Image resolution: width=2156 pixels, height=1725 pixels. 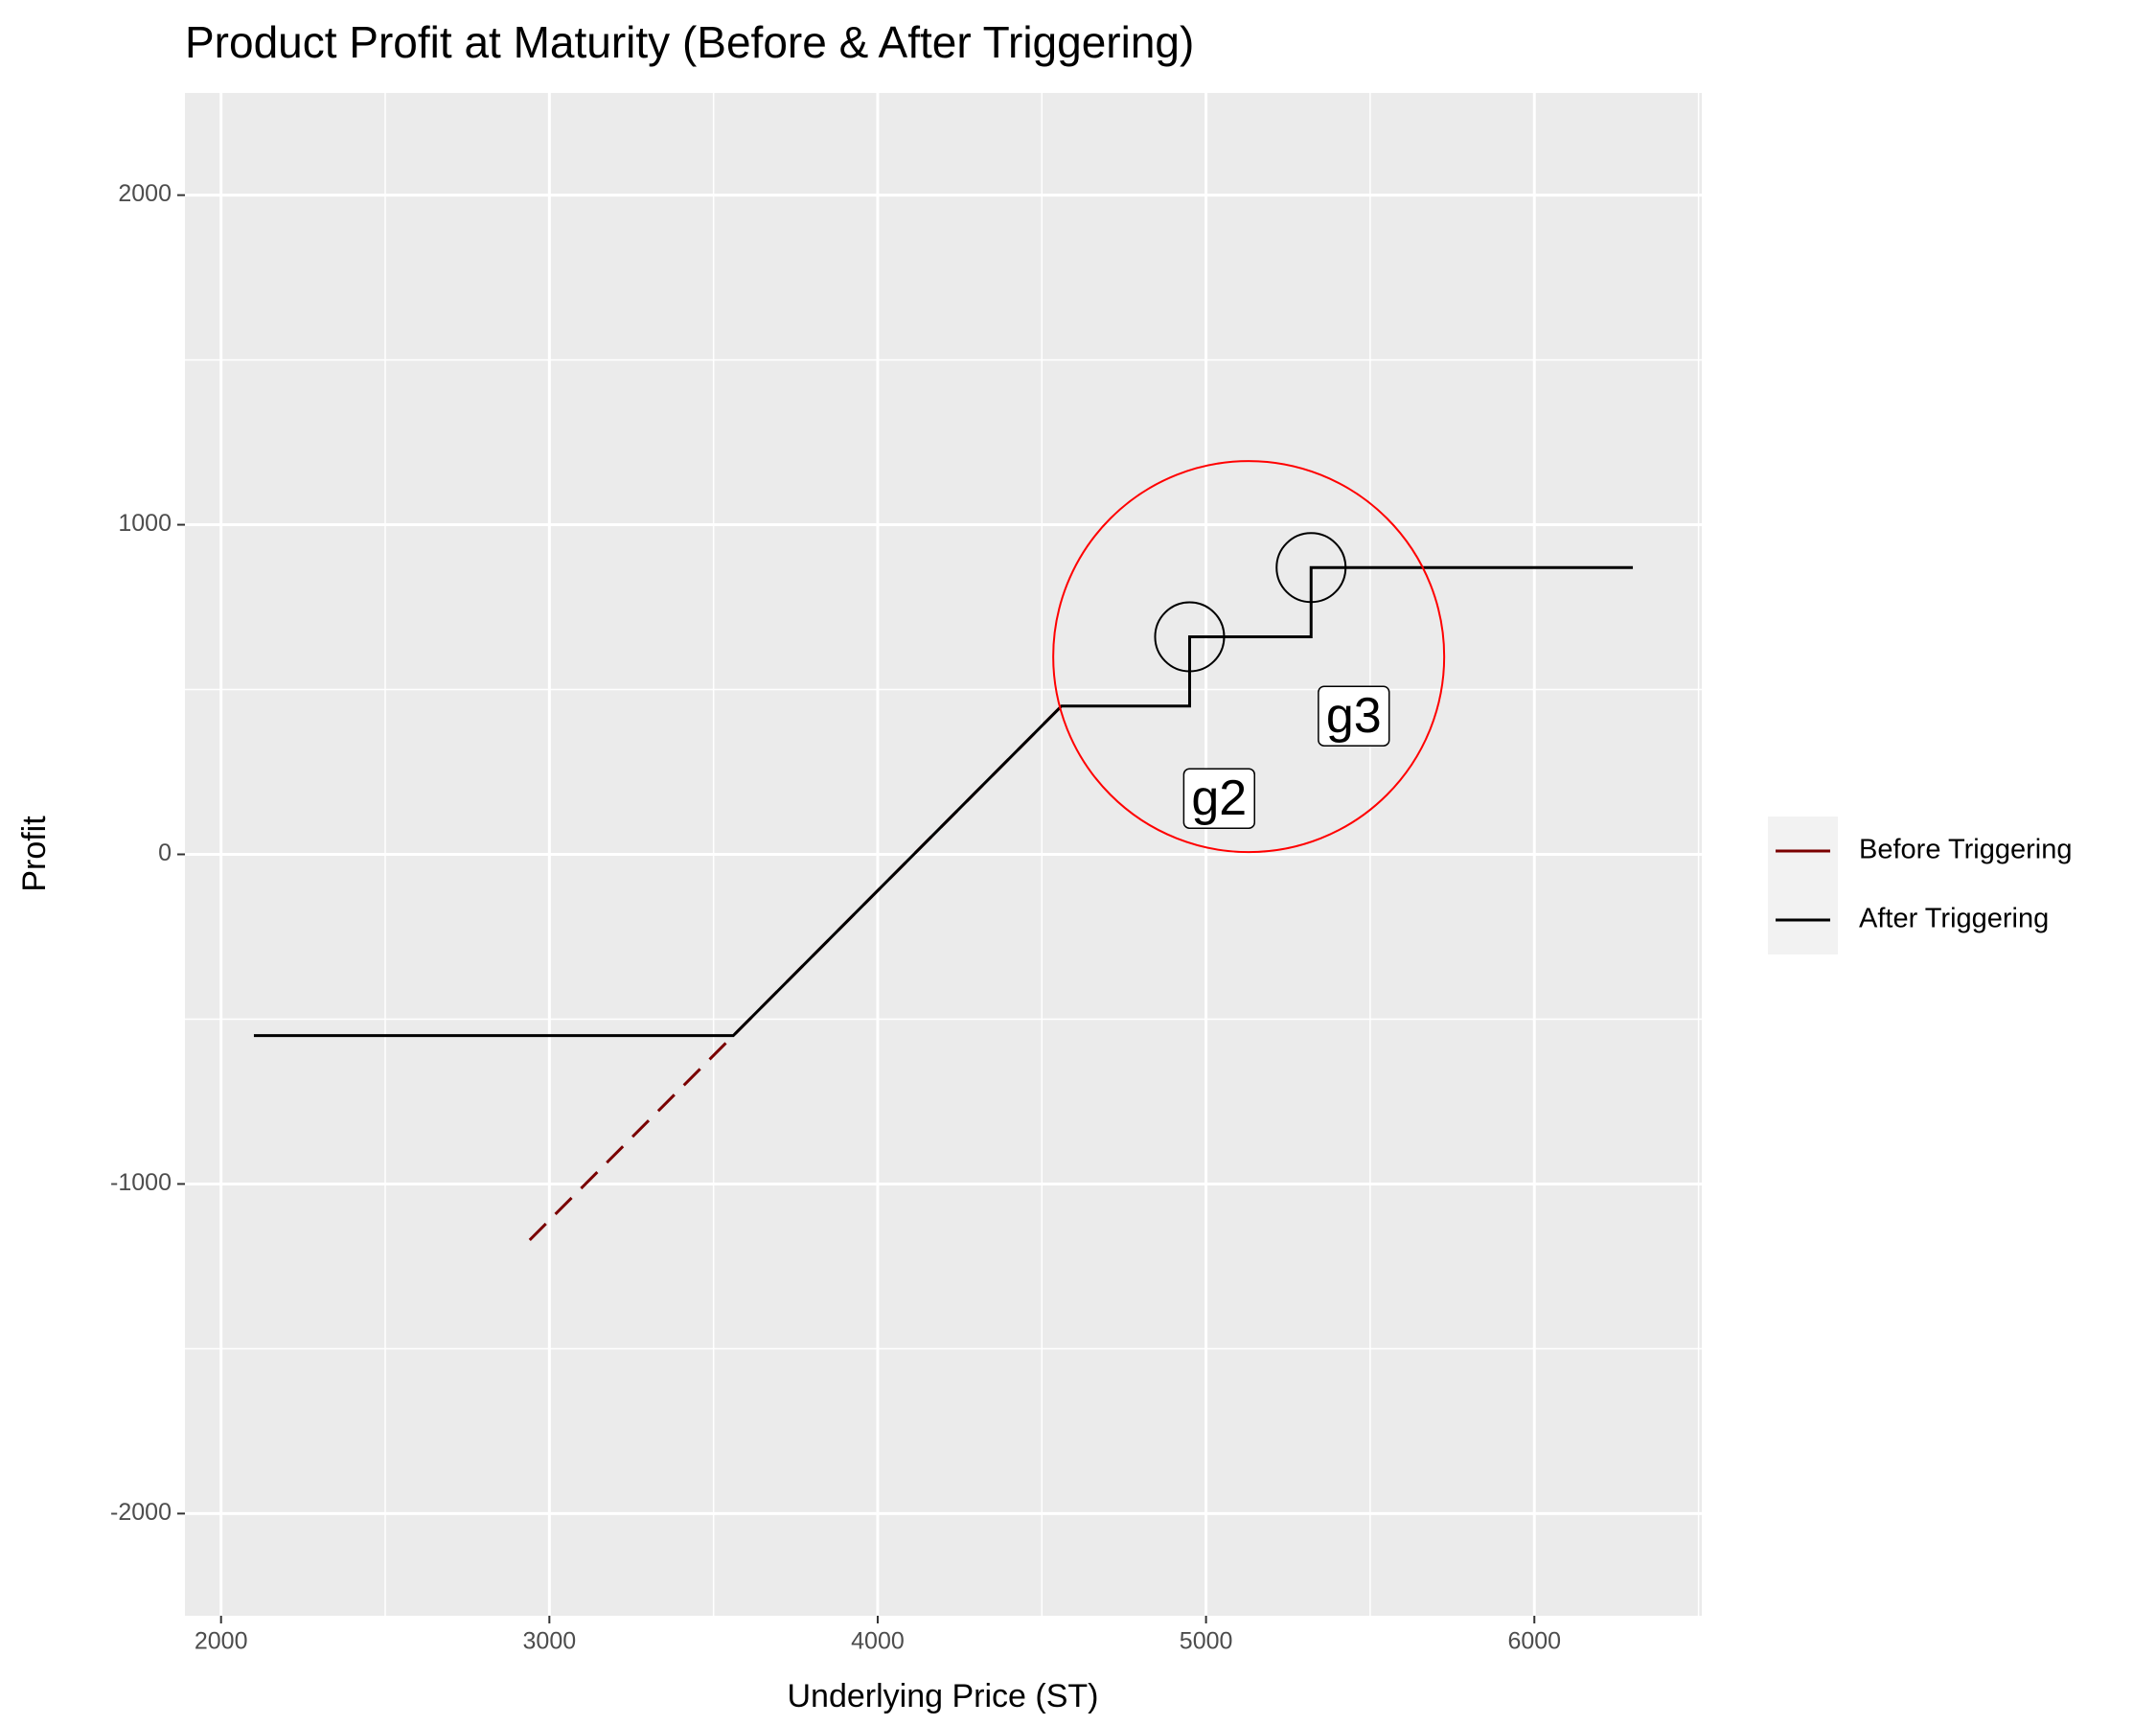 I want to click on annotation-label: g2, so click(x=1219, y=798).